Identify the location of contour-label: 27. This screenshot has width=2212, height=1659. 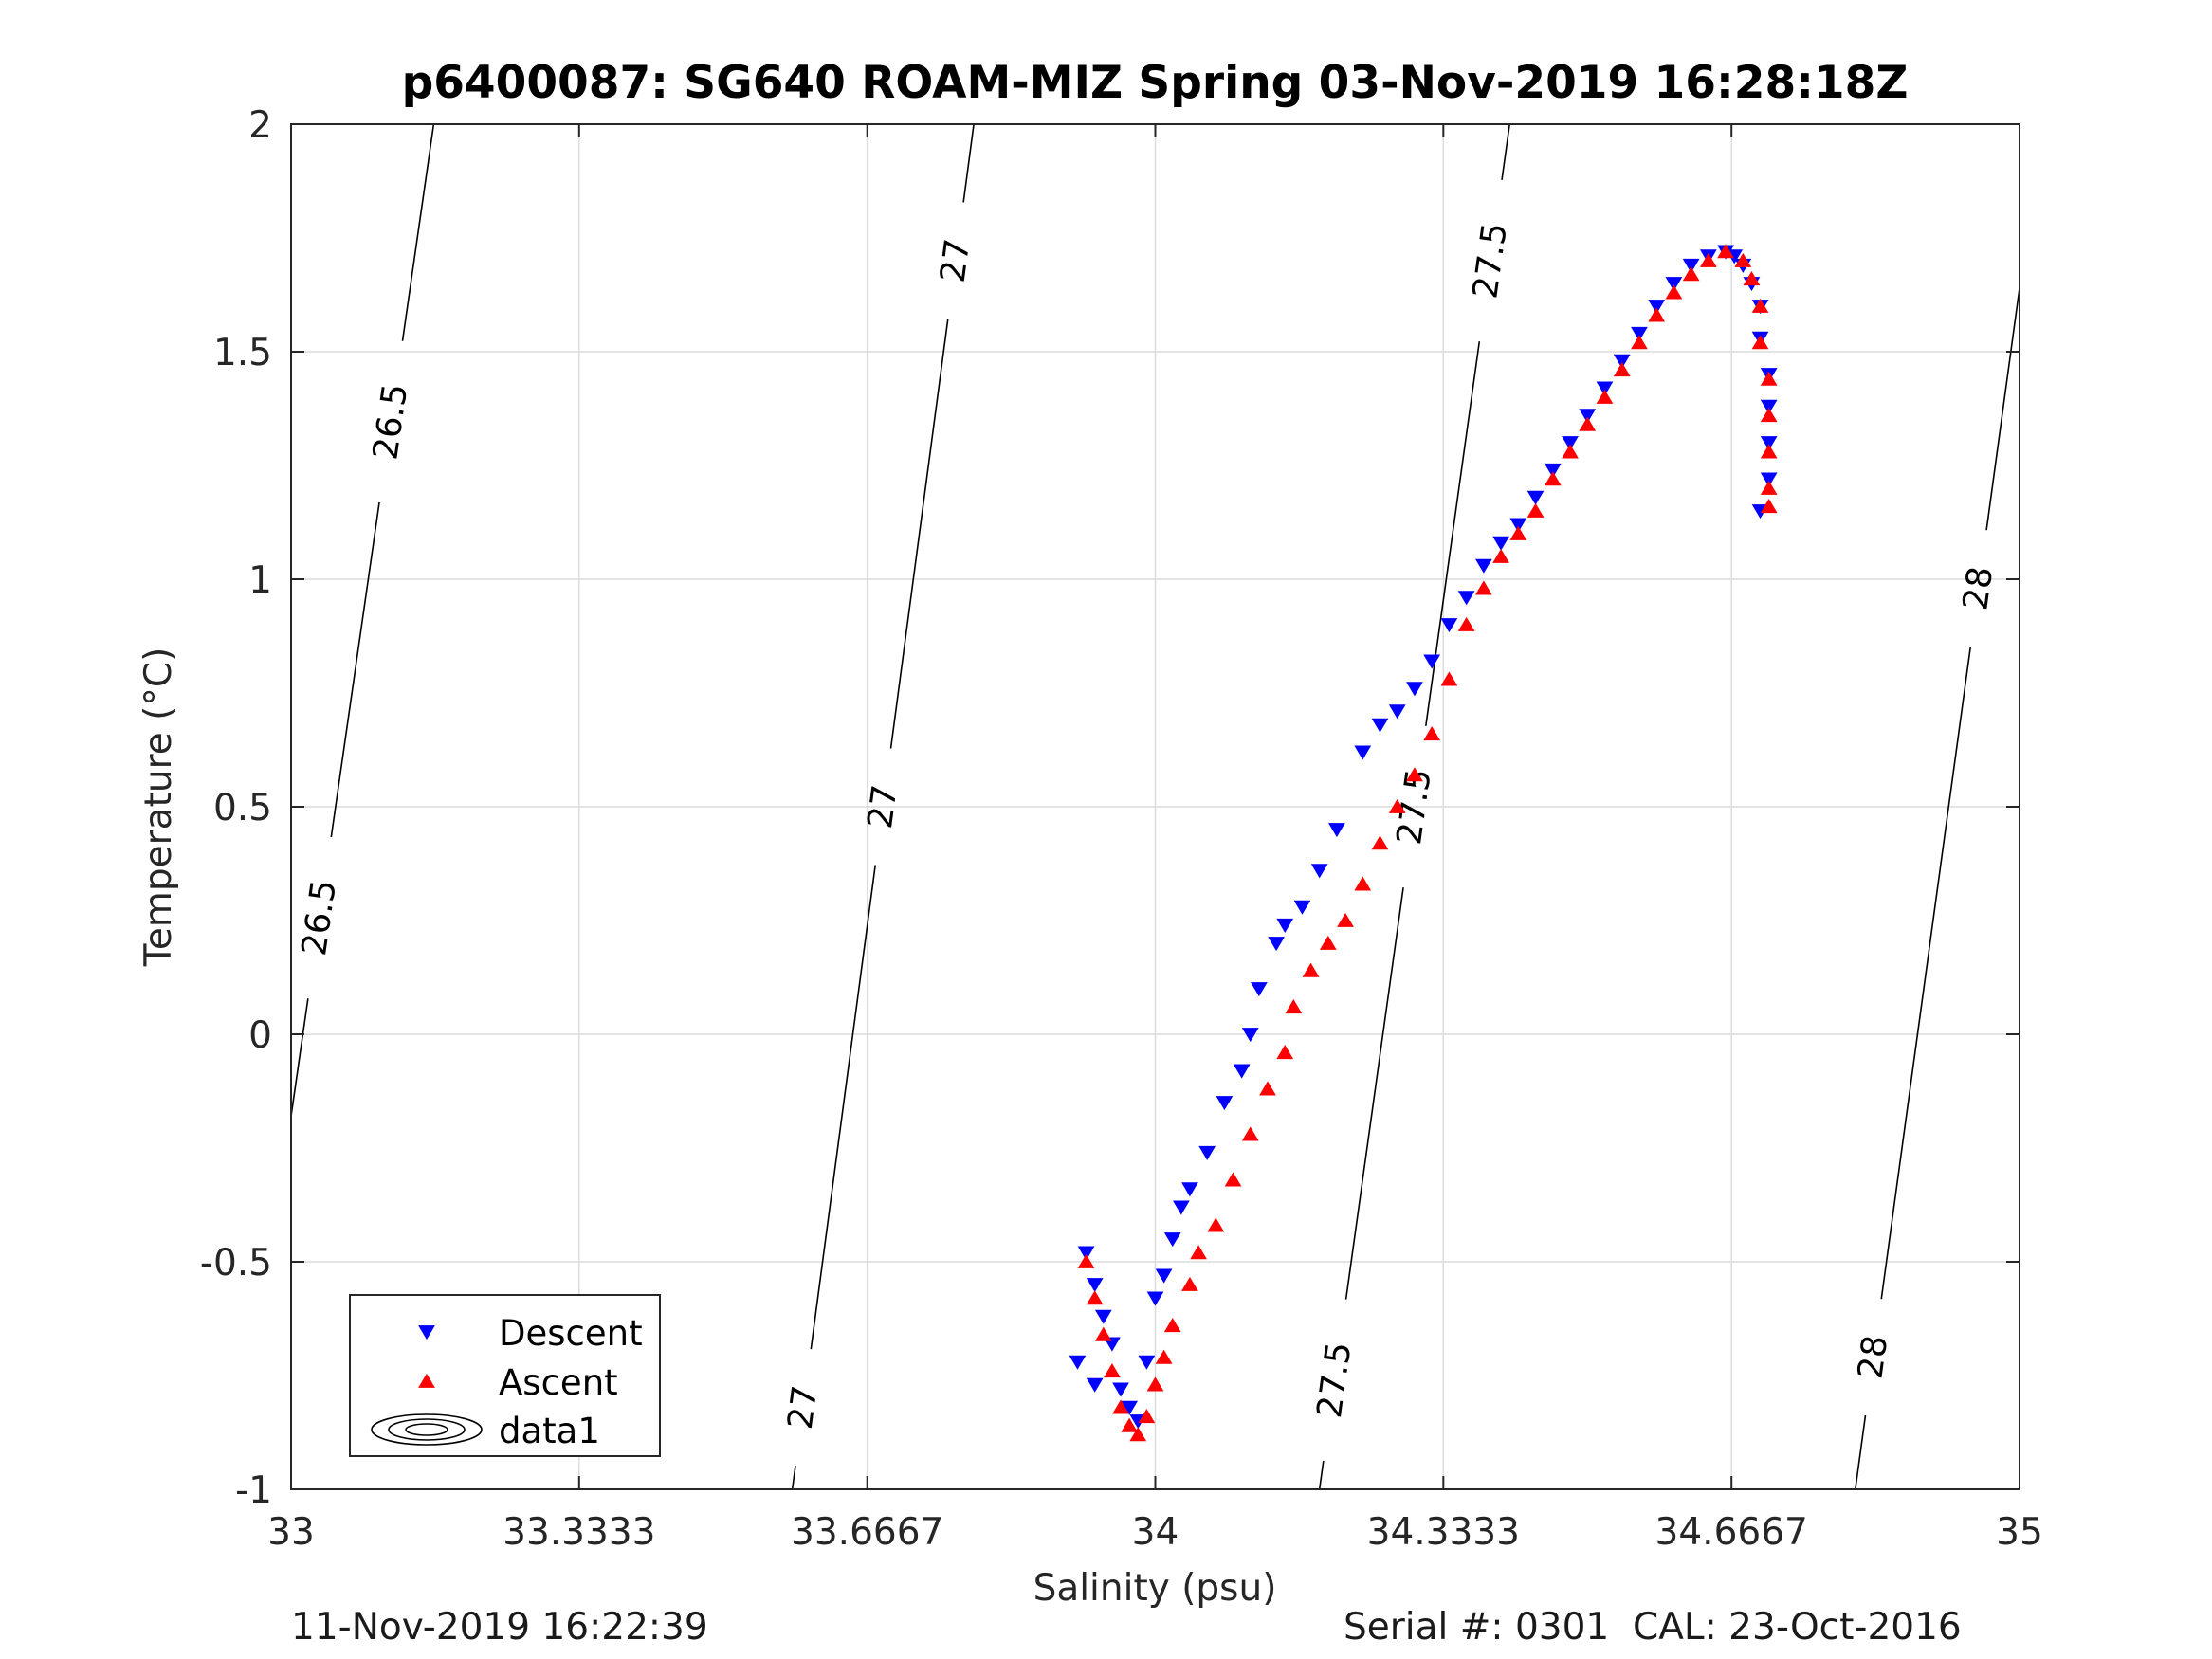
(956, 261).